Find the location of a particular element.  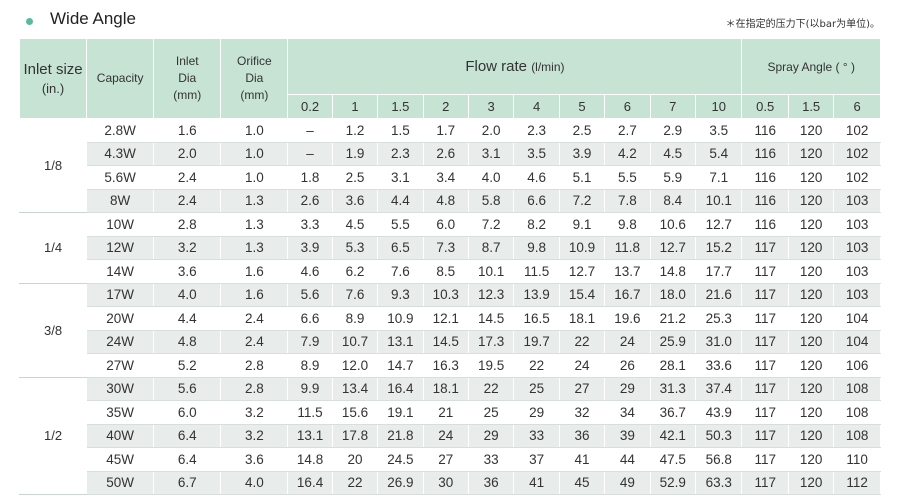

value-cell: 11.5 is located at coordinates (310, 412).